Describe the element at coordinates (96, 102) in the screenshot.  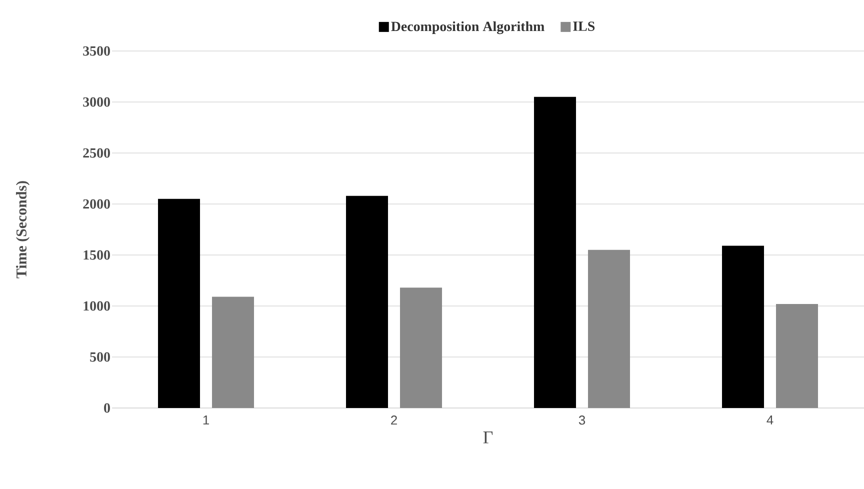
I see `y-tick-label: 3000` at that location.